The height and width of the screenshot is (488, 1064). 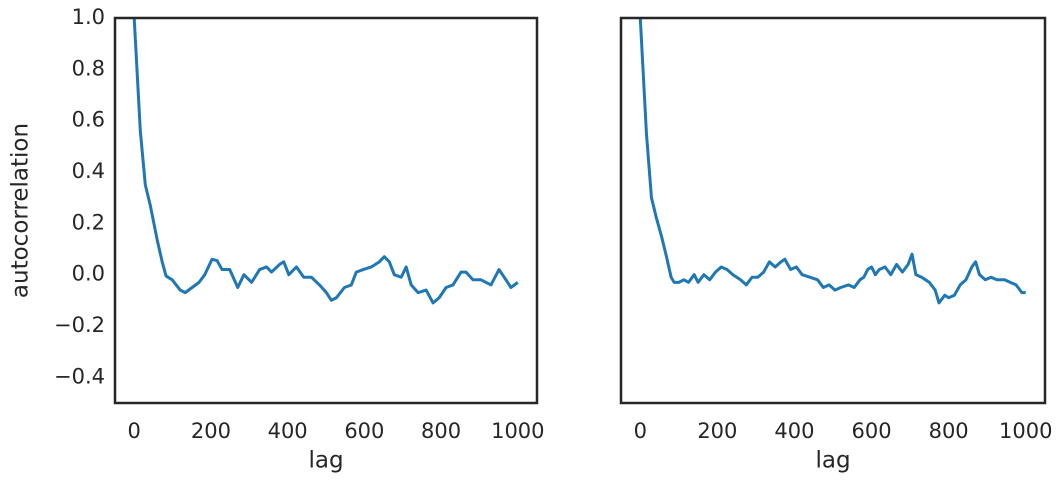 I want to click on y-tick-label: 0.8, so click(x=88, y=68).